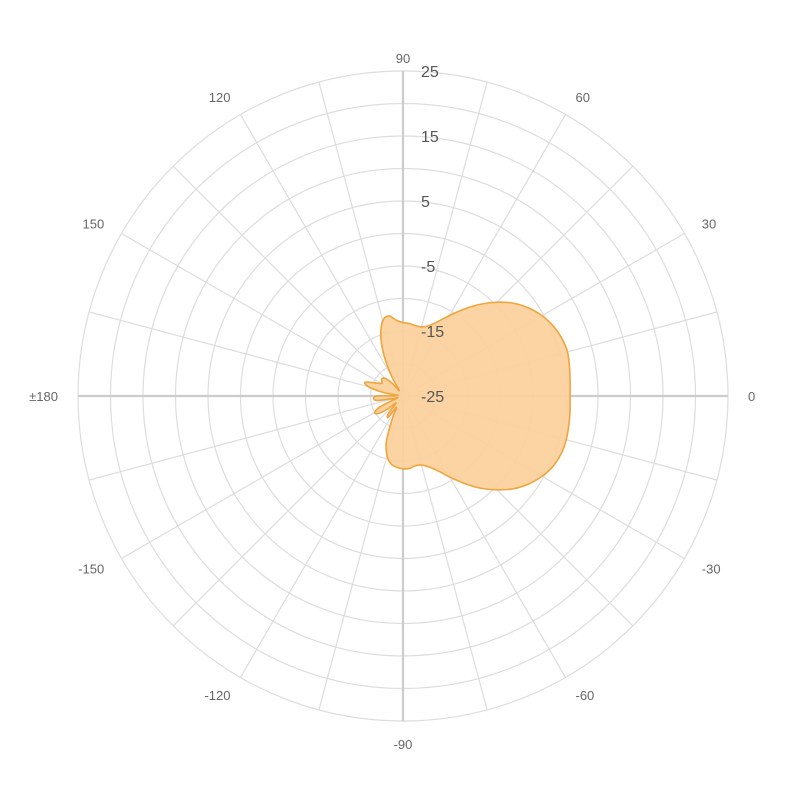  Describe the element at coordinates (432, 397) in the screenshot. I see `radial-tick-label: -25` at that location.